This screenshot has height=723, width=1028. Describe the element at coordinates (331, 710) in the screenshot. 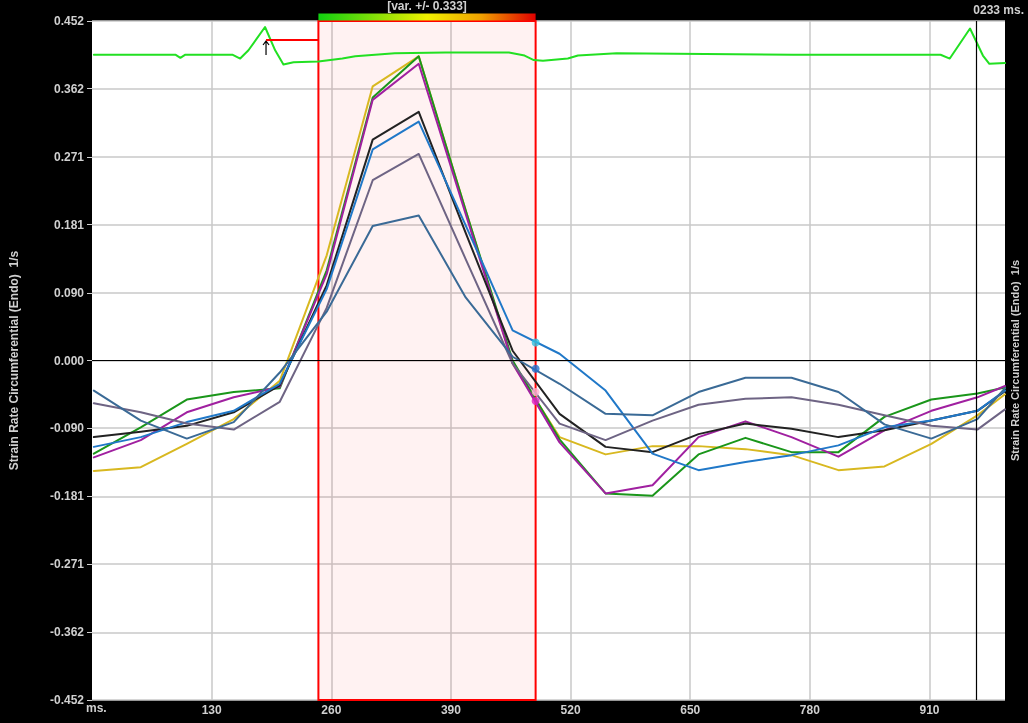

I see `x-tick-label: 260` at that location.